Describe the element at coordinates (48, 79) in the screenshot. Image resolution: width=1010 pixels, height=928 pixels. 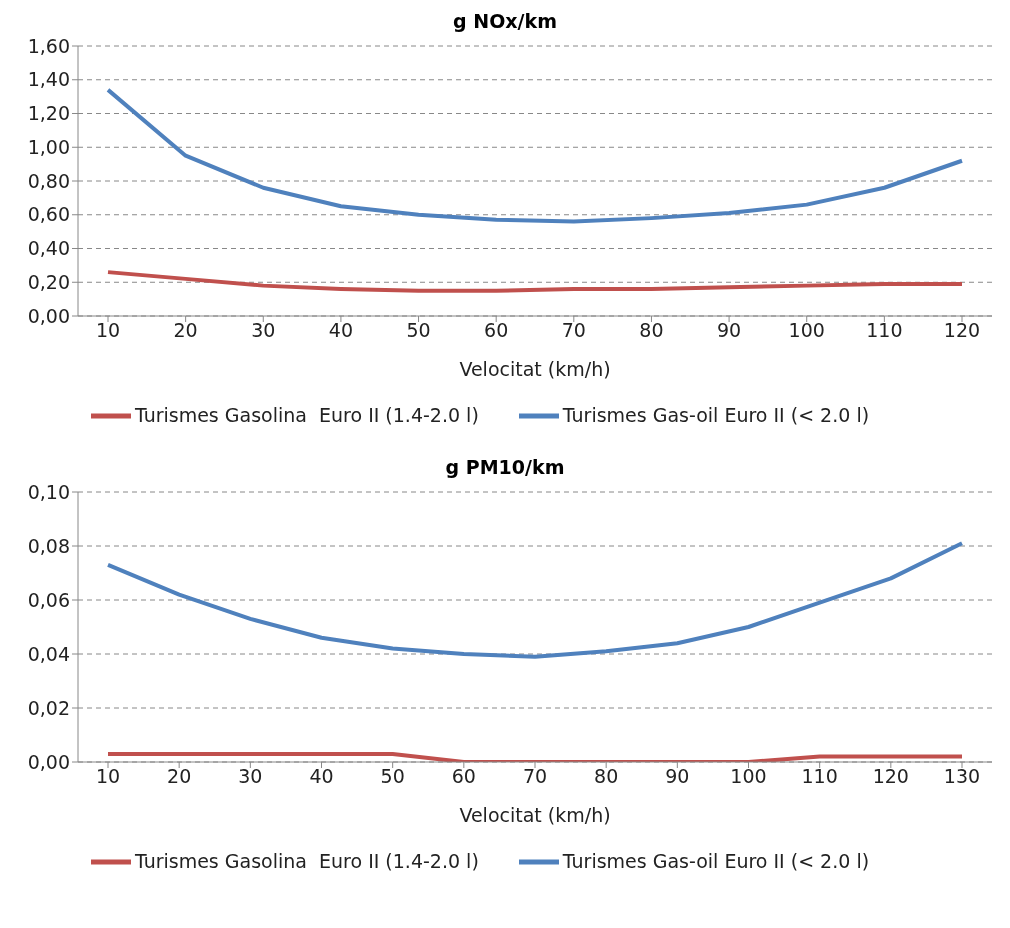
I see `y-tick-label: 1,40` at that location.